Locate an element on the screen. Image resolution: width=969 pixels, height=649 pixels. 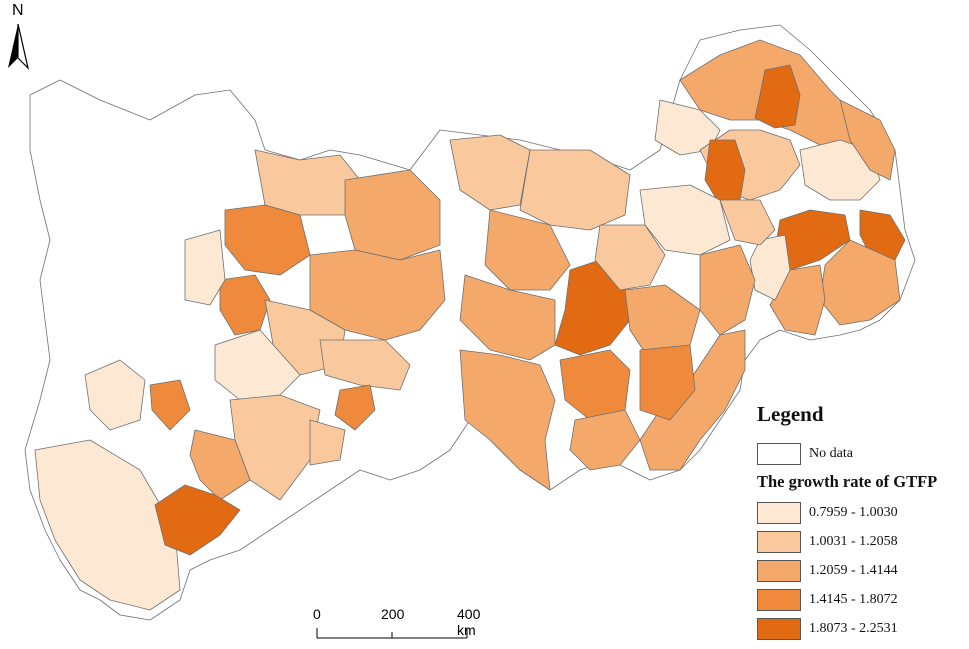
legend-class-label: 1.0031 - 1.2058 is located at coordinates (853, 541).